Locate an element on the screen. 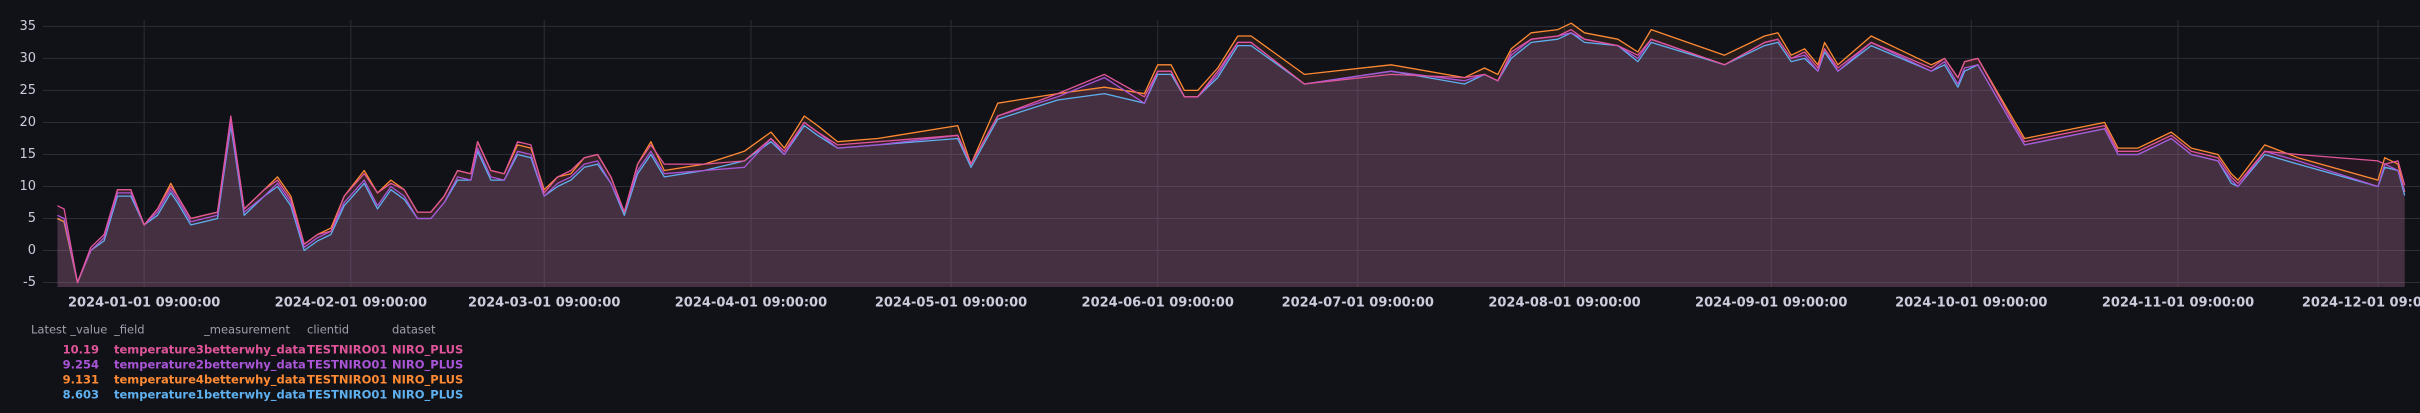 The width and height of the screenshot is (2420, 413). x-tick-label: 2024-04-01 09:00:00 is located at coordinates (751, 303).